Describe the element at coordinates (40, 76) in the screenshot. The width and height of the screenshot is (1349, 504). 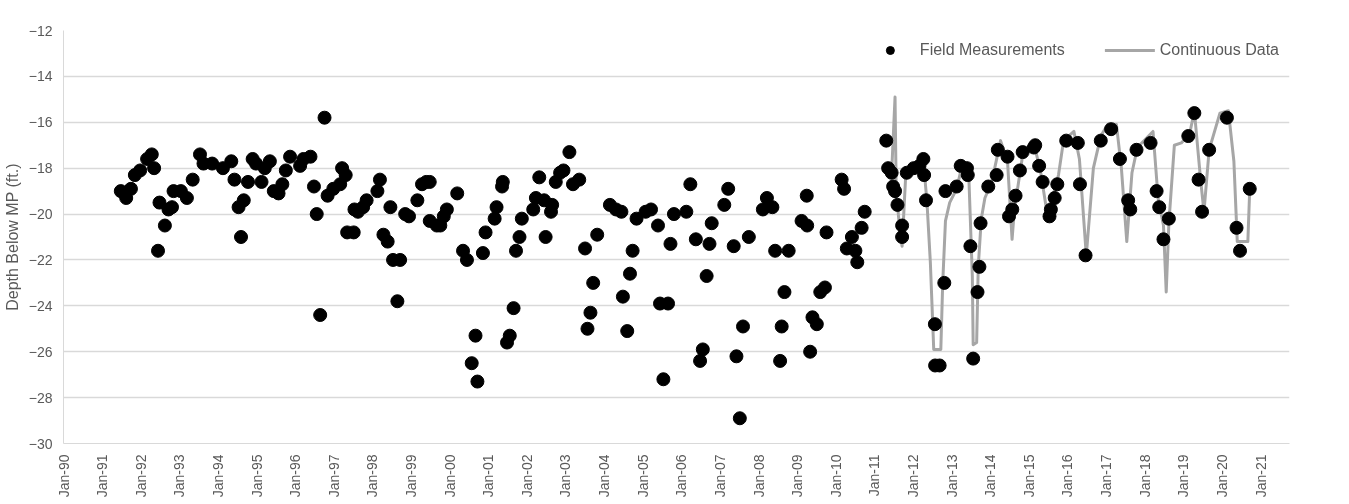
I see `y-tick-label: −14` at that location.